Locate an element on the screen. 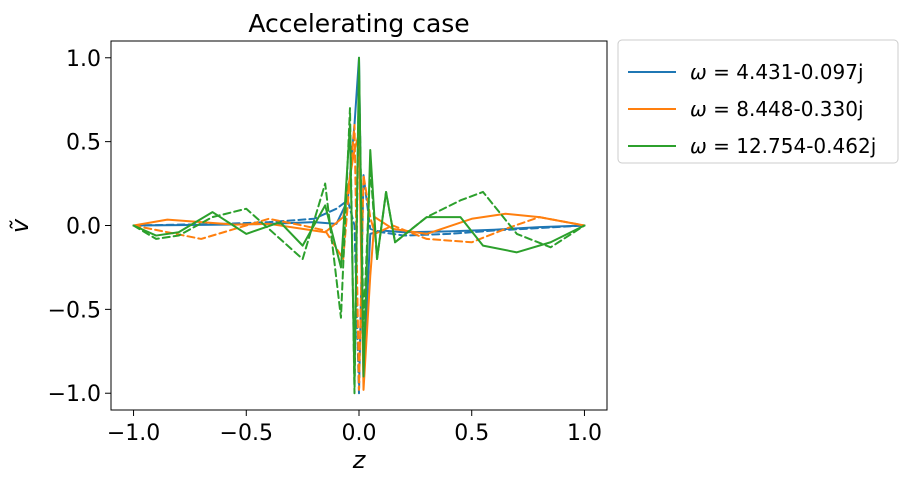  x-tick-label: 1.0 is located at coordinates (584, 433).